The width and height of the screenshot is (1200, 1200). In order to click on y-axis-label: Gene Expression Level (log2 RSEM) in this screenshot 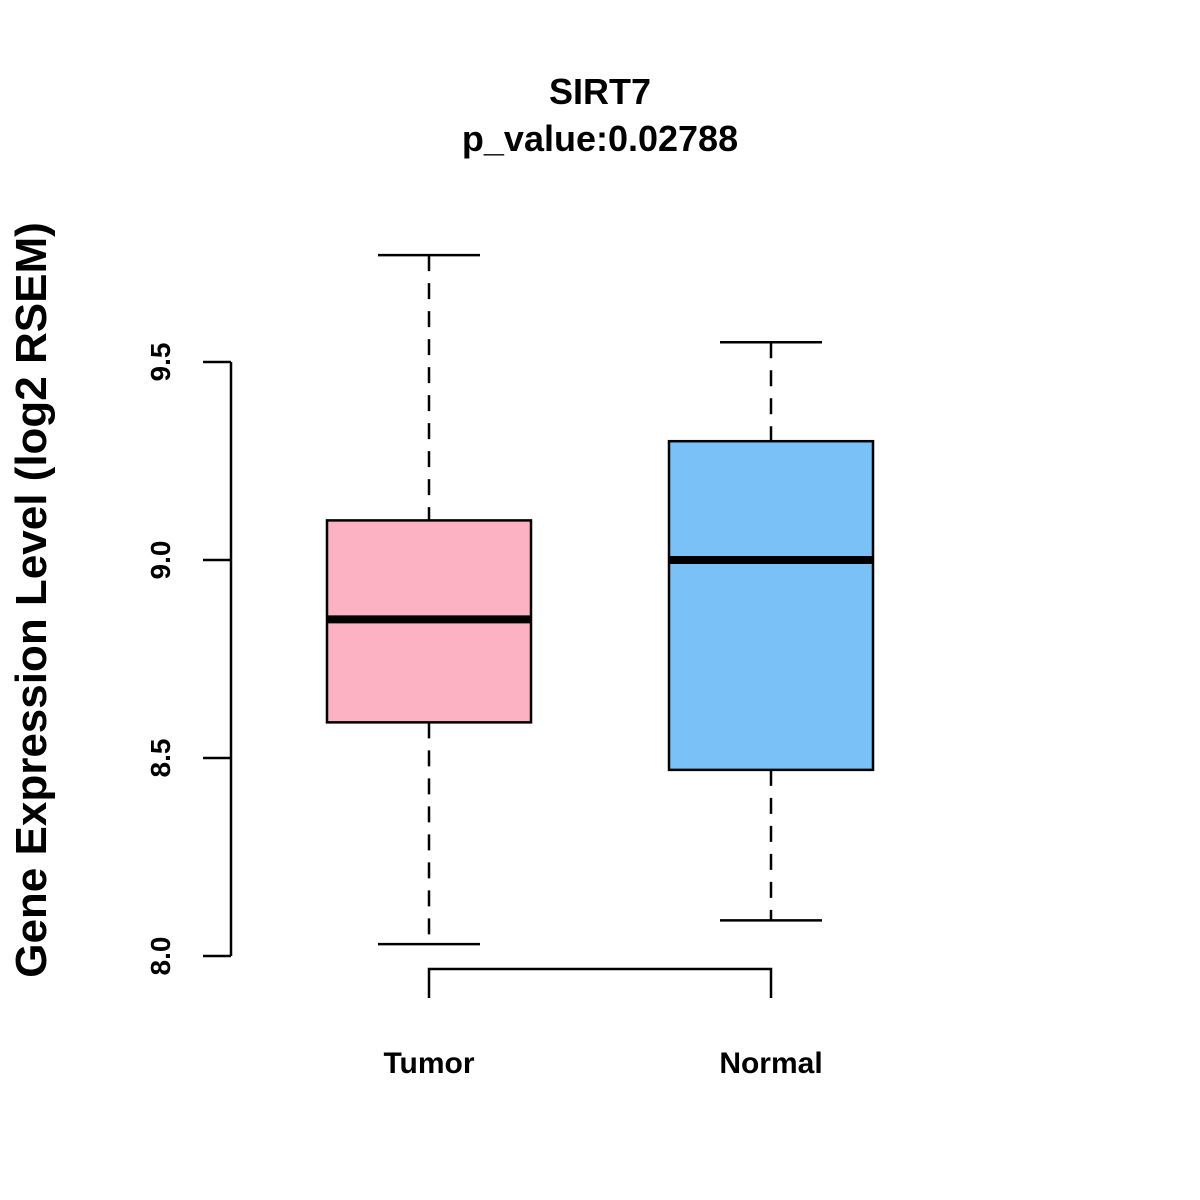, I will do `click(31, 600)`.